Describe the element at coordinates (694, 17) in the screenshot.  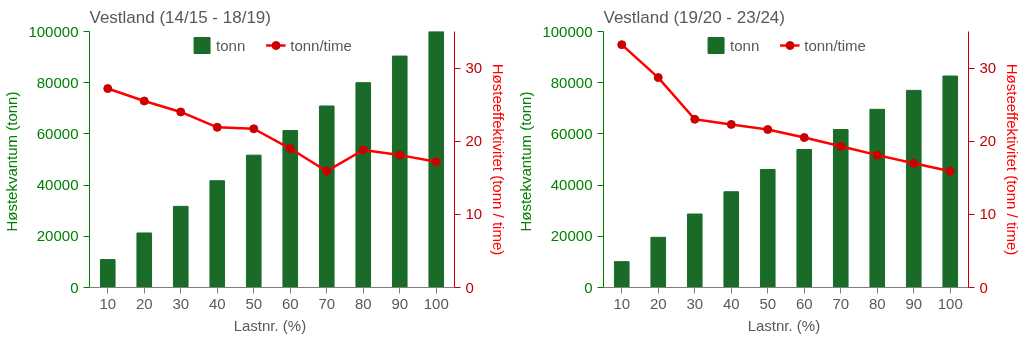
I see `chart-title: Vestland (19/20 - 23/24)` at that location.